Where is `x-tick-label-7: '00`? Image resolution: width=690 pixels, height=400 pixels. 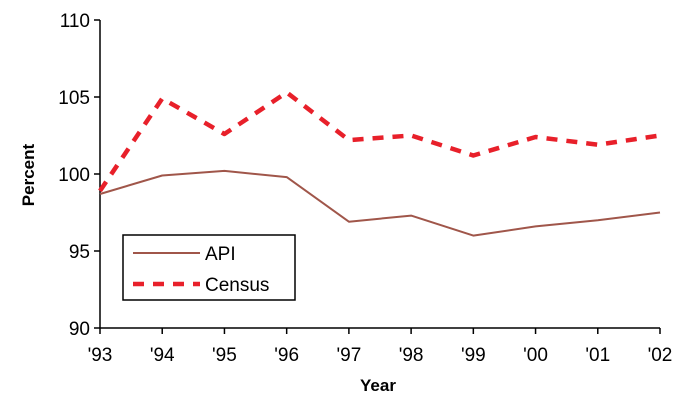
x-tick-label-7: '00 is located at coordinates (535, 355).